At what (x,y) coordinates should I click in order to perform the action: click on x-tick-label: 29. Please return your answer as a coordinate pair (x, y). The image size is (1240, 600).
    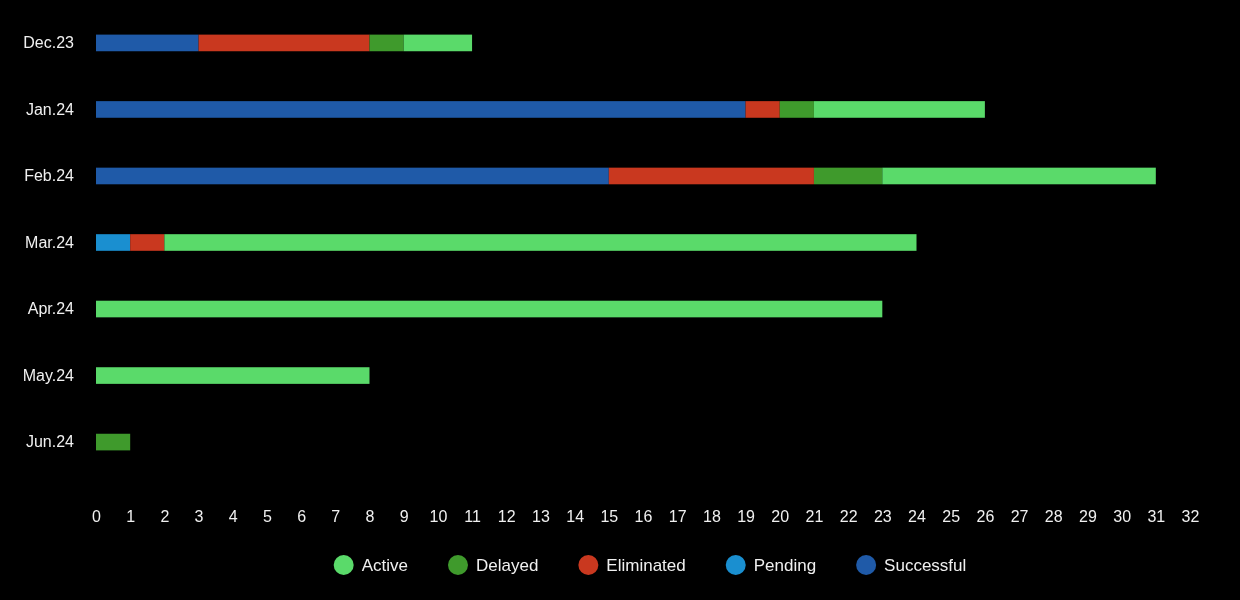
    Looking at the image, I should click on (1088, 517).